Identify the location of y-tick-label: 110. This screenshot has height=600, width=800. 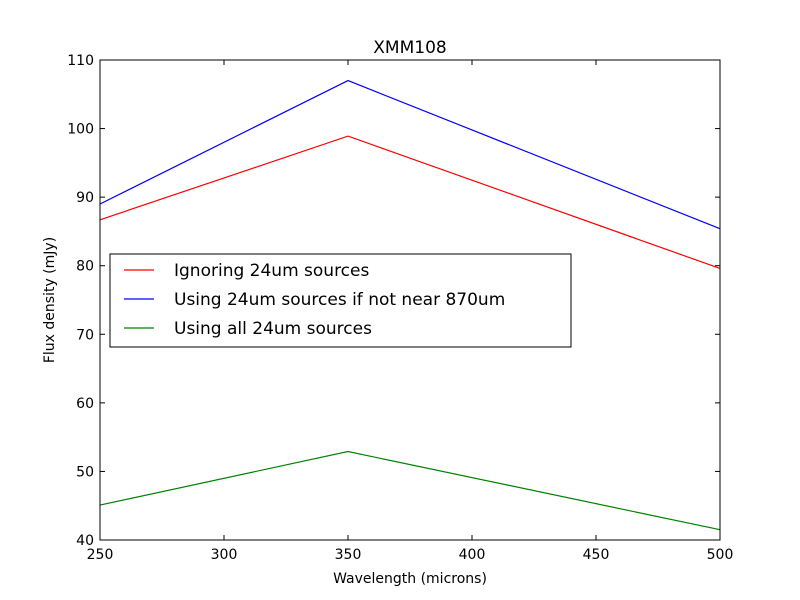
(80, 61).